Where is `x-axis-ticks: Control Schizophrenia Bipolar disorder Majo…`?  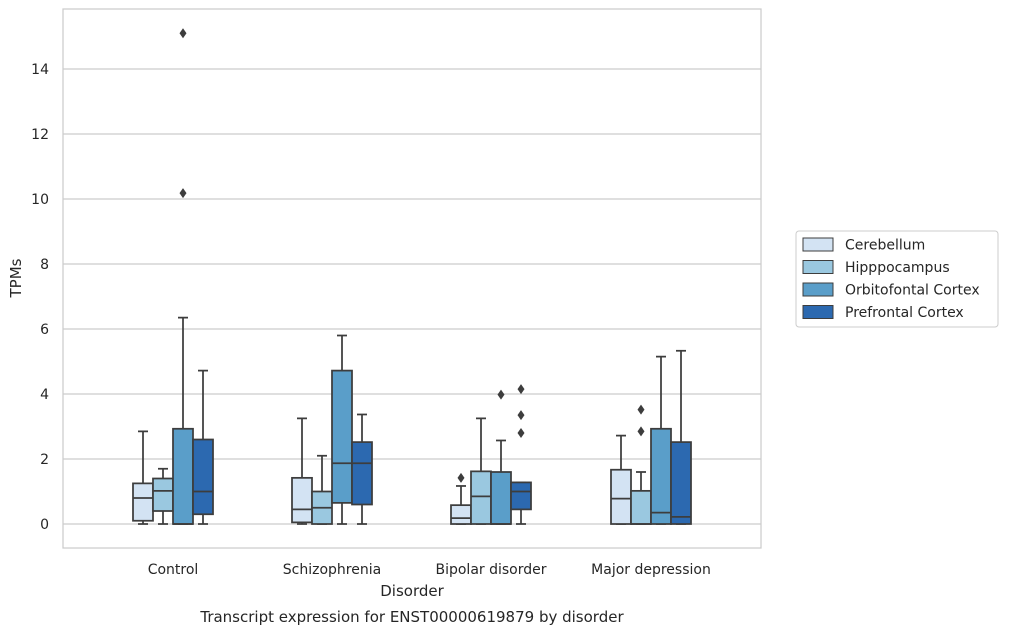
x-axis-ticks: Control Schizophrenia Bipolar disorder Majo… is located at coordinates (429, 570).